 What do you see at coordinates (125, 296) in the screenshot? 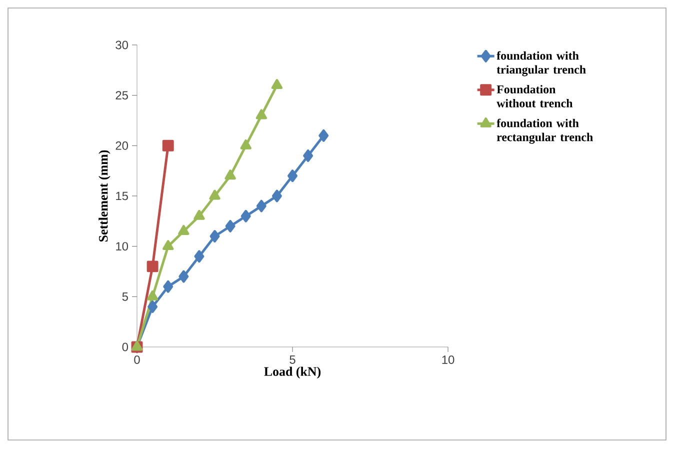
I see `y-tick-label: 5` at bounding box center [125, 296].